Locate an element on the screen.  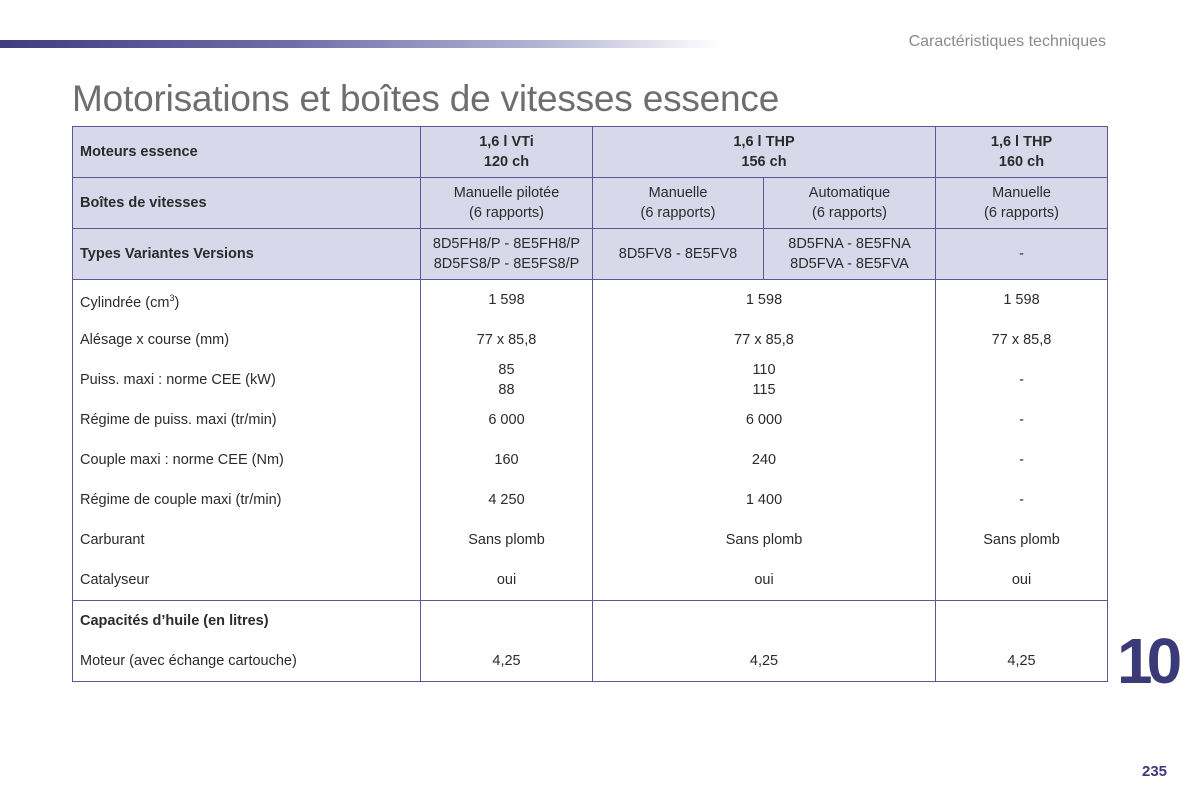
gearbox-4-ratios: (6 rapports) is located at coordinates (1021, 213).